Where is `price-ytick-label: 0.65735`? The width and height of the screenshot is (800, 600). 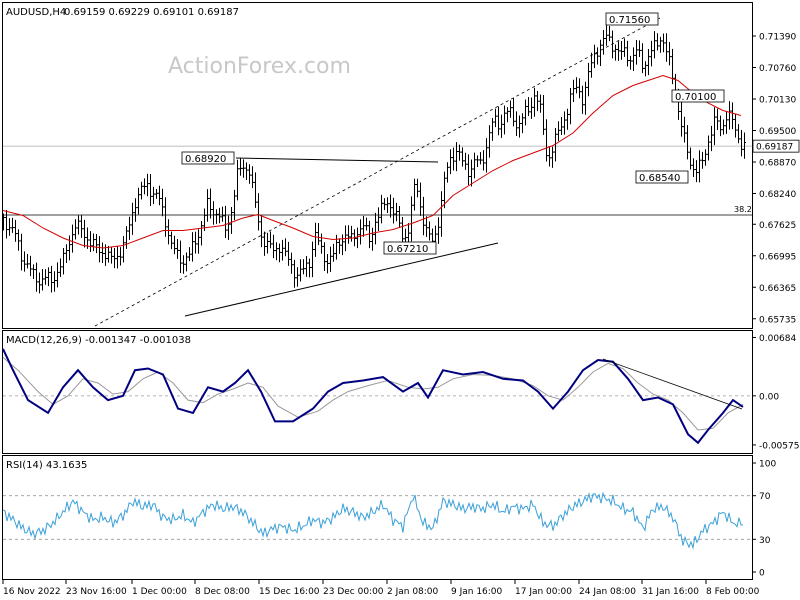 price-ytick-label: 0.65735 is located at coordinates (777, 320).